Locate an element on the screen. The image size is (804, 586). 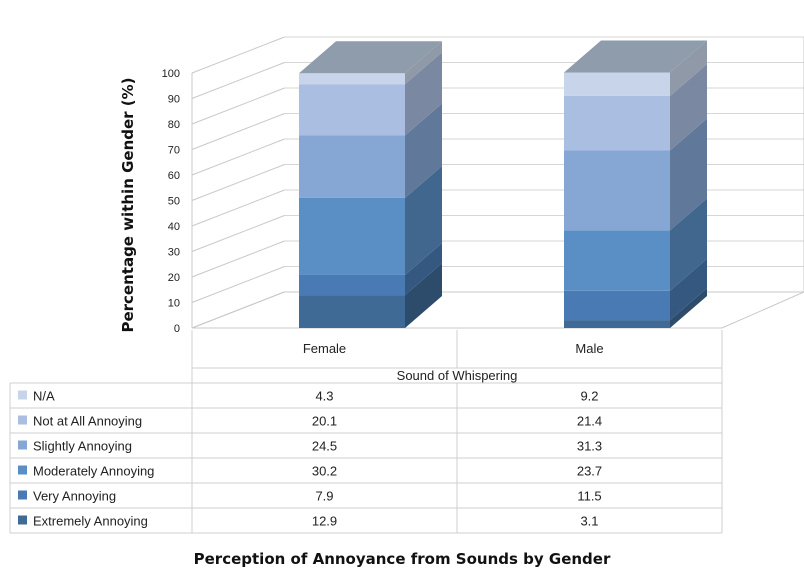
y-tick-label-0: 0 is located at coordinates (177, 329).